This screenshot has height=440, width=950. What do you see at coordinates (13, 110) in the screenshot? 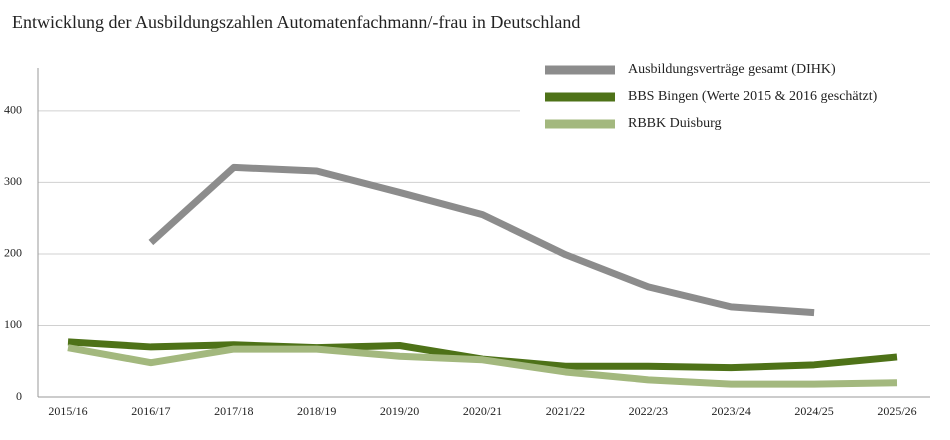
I see `y-tick-label: 400` at bounding box center [13, 110].